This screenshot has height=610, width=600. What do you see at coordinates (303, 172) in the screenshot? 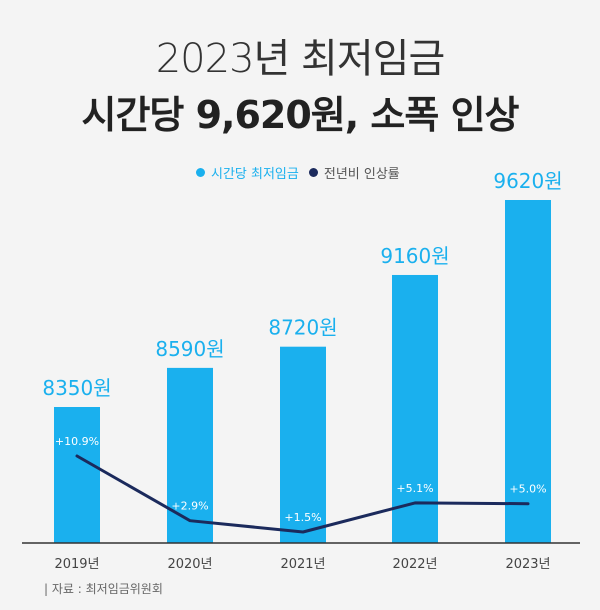
I see `legend: 시간당 최저임금 전년비 인상률` at bounding box center [303, 172].